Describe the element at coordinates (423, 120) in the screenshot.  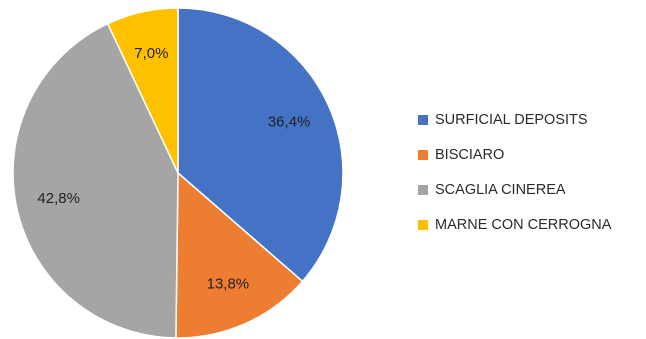
I see `legend-swatch-surficial-deposits` at that location.